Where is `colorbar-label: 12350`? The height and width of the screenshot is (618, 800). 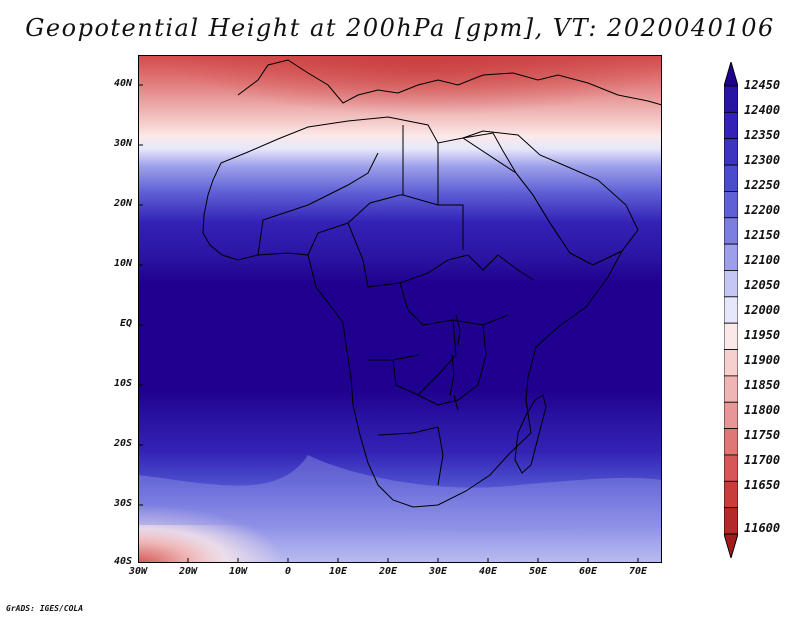
colorbar-label: 12350 is located at coordinates (762, 135).